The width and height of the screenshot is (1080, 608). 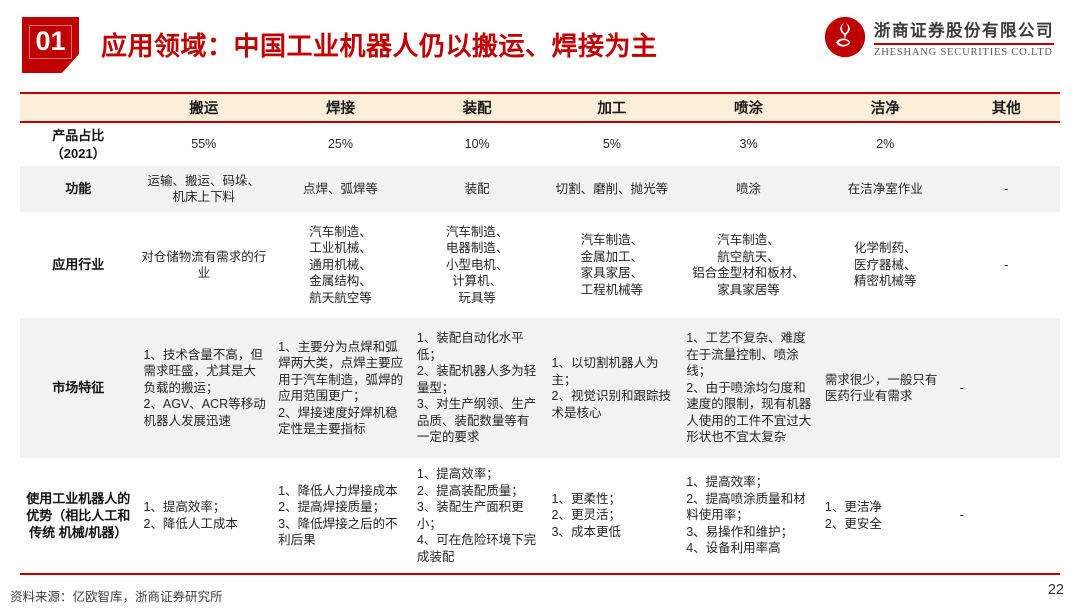 What do you see at coordinates (963, 52) in the screenshot?
I see `company-name-en: ZHESHANG SECURITIES CO.LTD` at bounding box center [963, 52].